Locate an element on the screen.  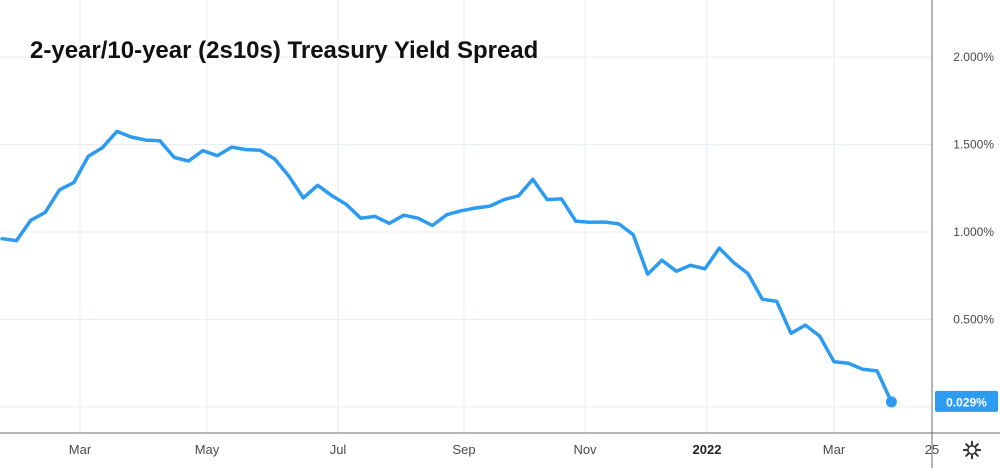
settings-gear-icon is located at coordinates (972, 450).